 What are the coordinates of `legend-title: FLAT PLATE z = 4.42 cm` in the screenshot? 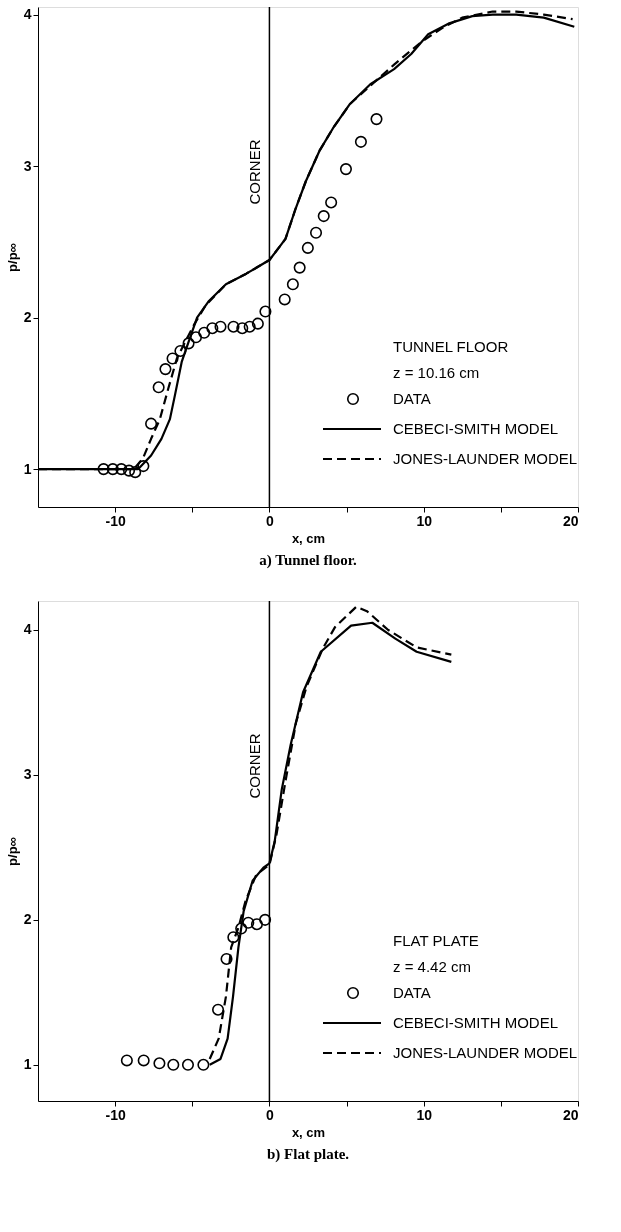 It's located at (436, 953).